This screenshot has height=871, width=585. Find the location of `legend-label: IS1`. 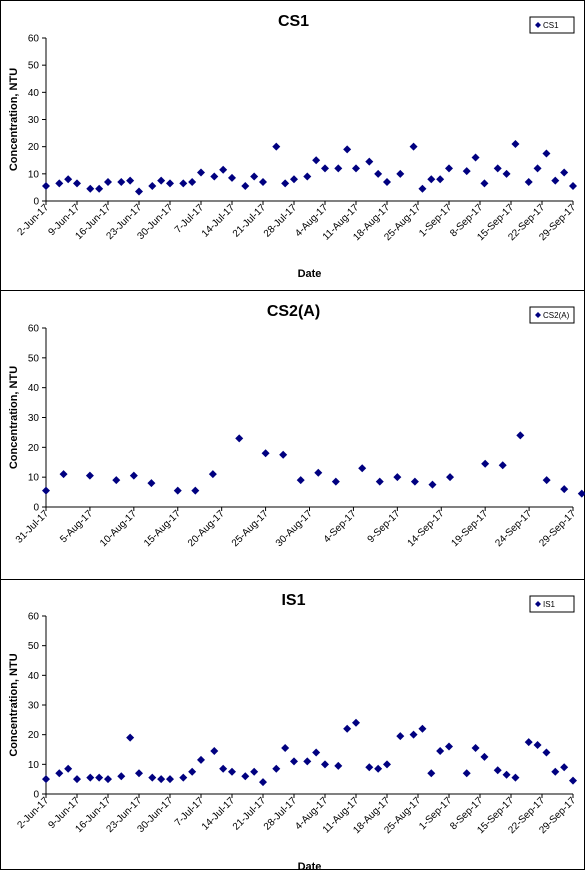

legend-label: IS1 is located at coordinates (549, 604).